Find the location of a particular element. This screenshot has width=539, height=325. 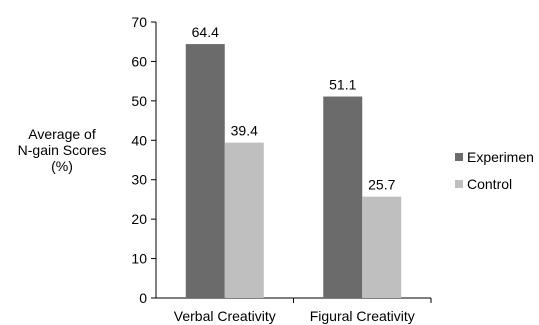

data-label: 25.7 is located at coordinates (381, 185).